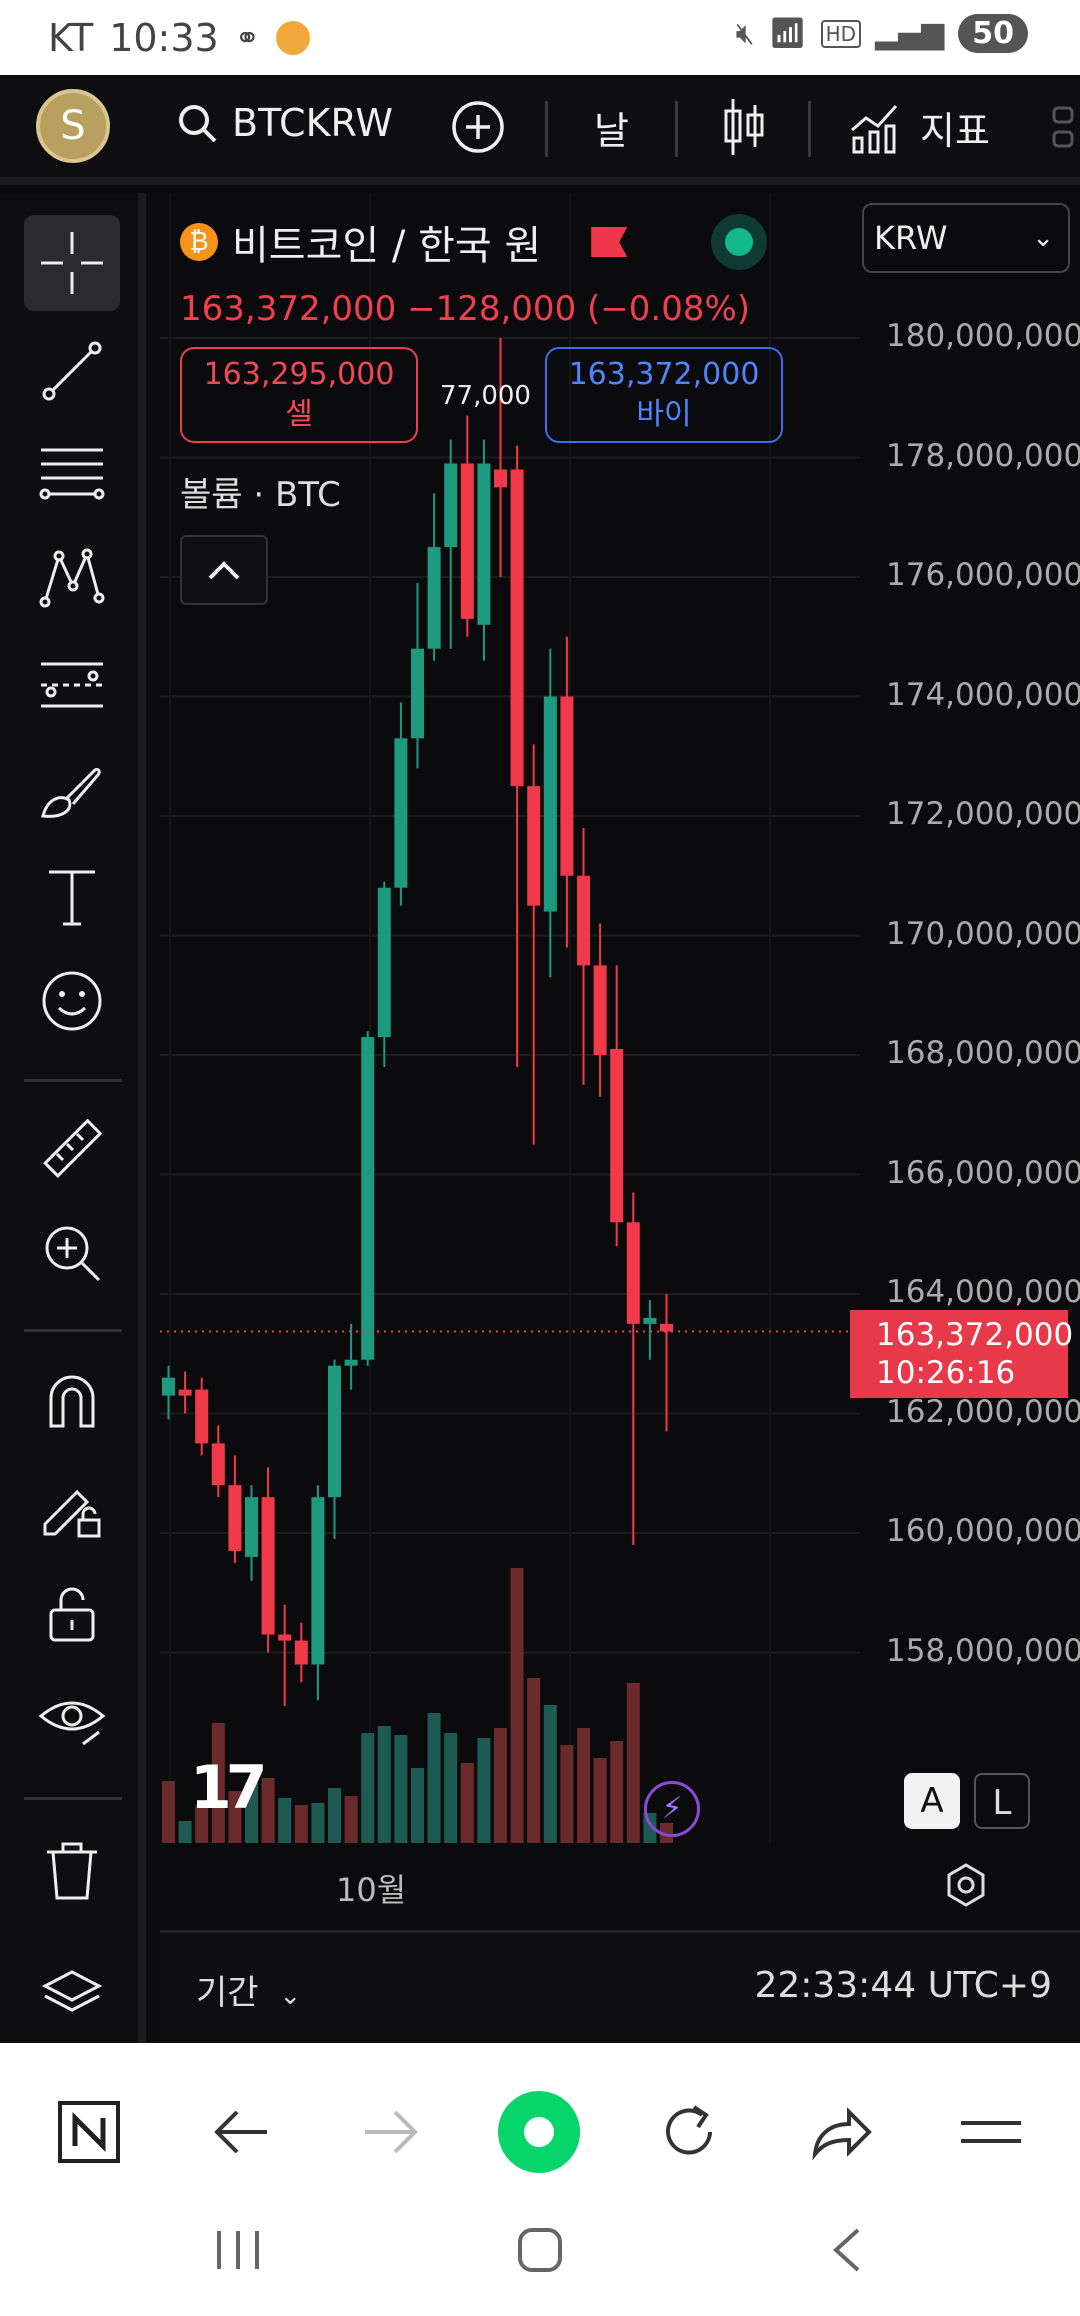  I want to click on smiley-icon, so click(72, 1001).